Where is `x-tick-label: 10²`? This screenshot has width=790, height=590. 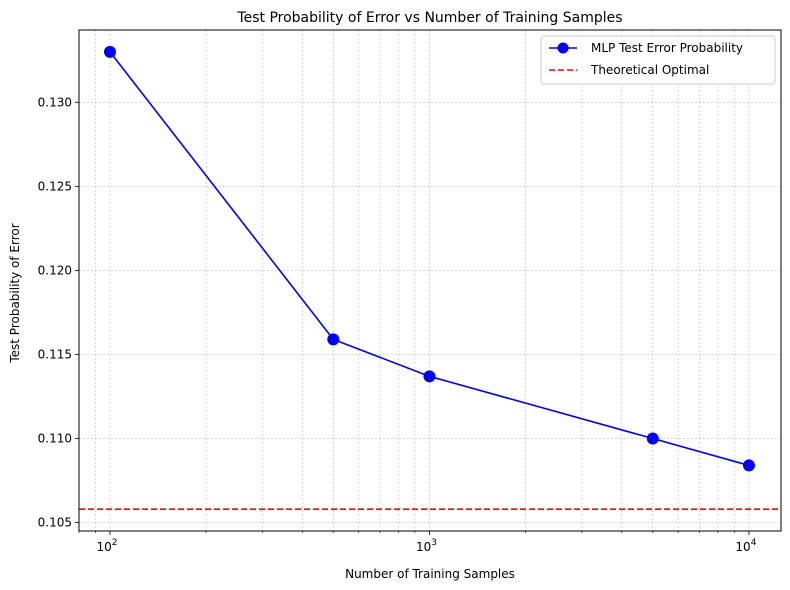 x-tick-label: 10² is located at coordinates (106, 546).